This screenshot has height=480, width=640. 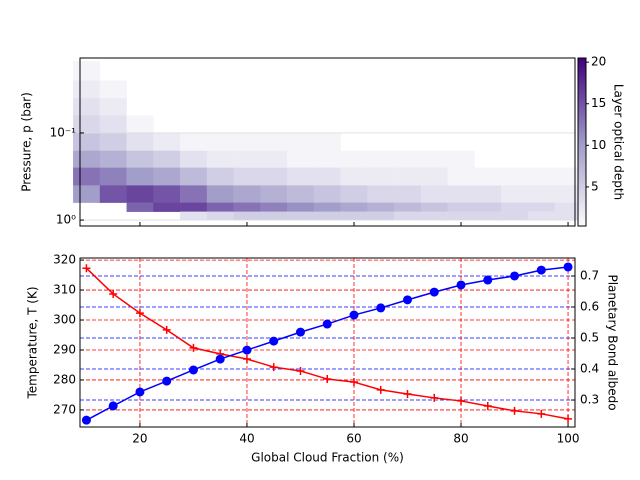 I want to click on x-tick-label: 100, so click(x=568, y=439).